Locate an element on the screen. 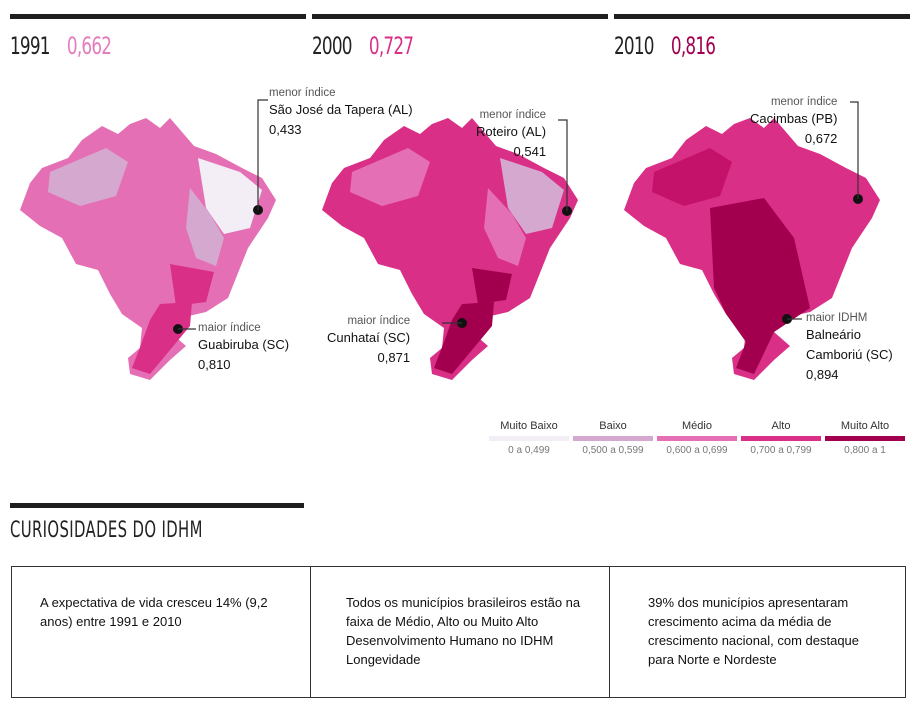  year-label: 2010 is located at coordinates (634, 46).